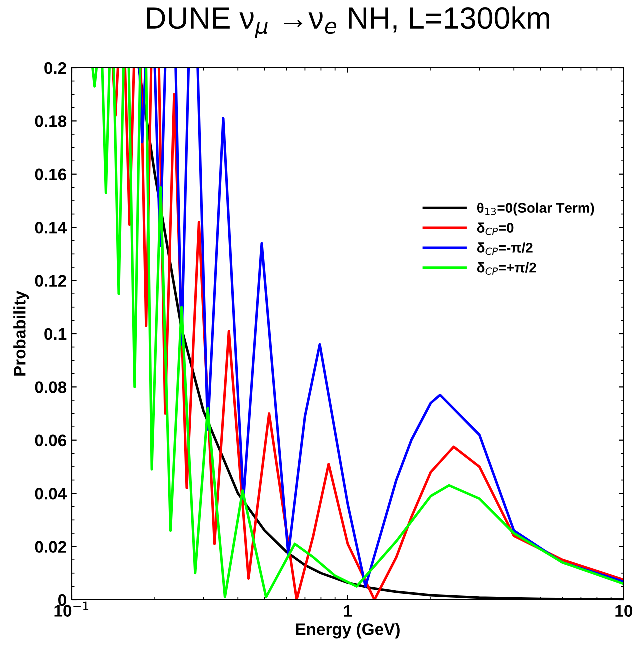  Describe the element at coordinates (55, 334) in the screenshot. I see `y-tick-label: 0.1` at that location.